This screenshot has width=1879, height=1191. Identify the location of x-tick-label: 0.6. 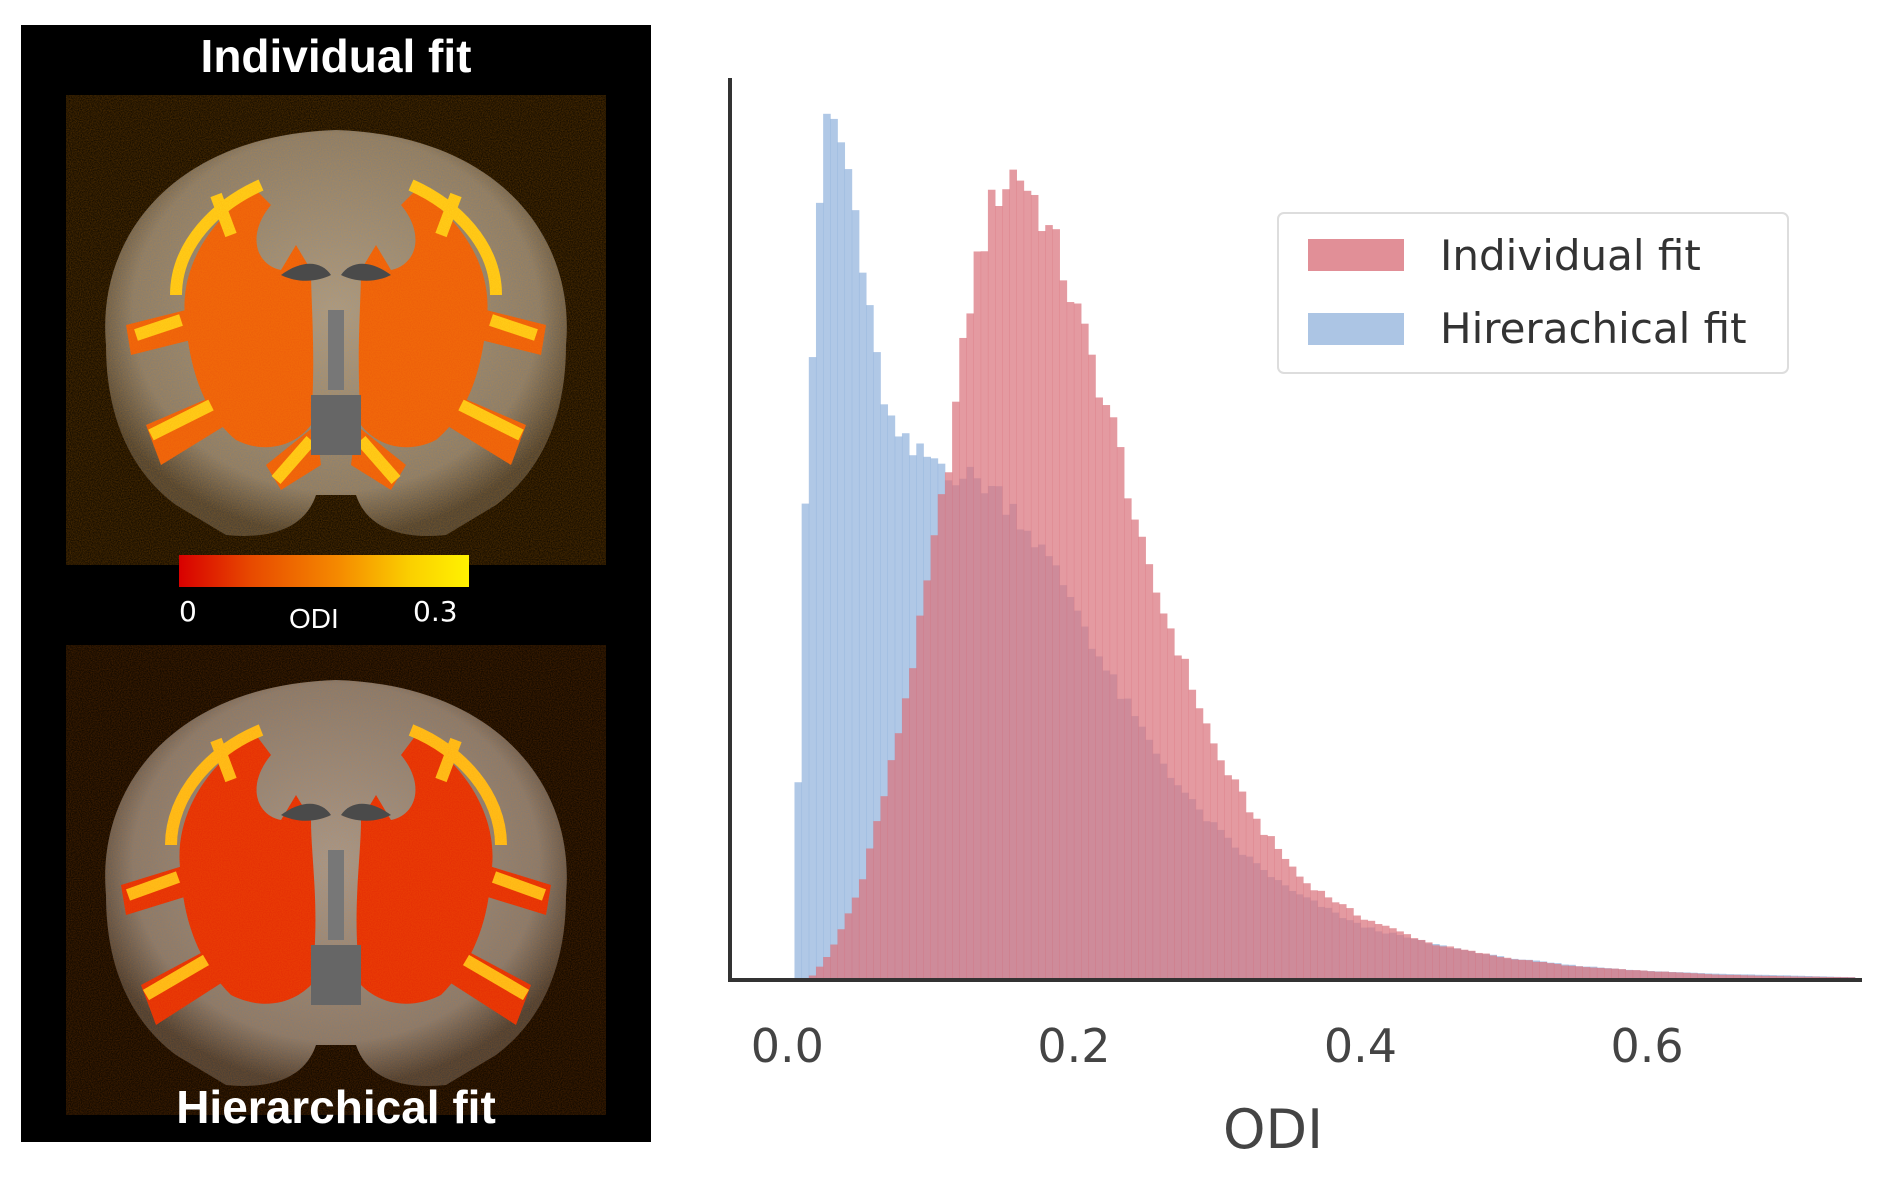
(1646, 1046).